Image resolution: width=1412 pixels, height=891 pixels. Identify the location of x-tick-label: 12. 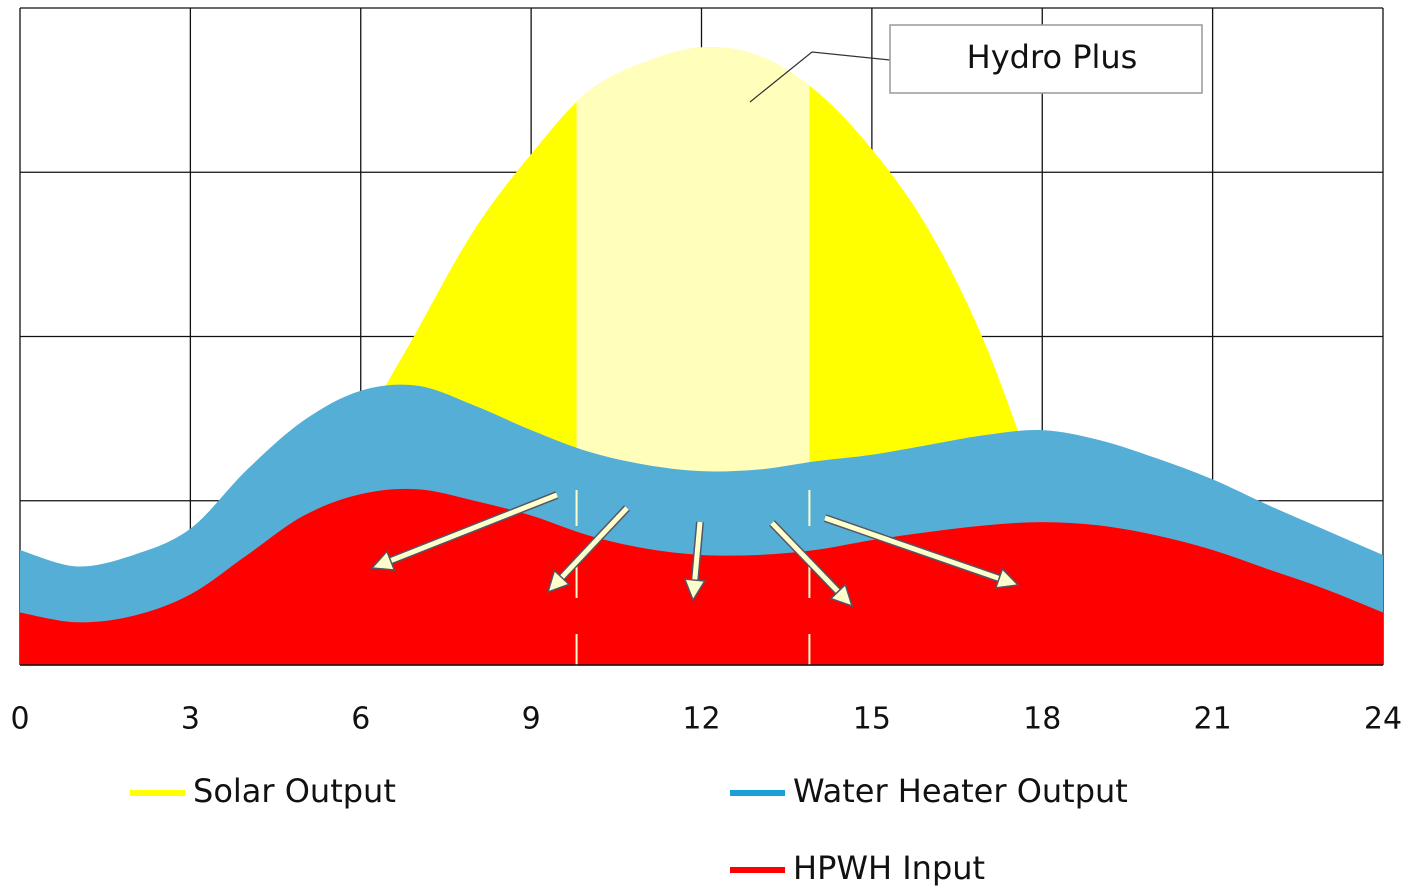
(701, 719).